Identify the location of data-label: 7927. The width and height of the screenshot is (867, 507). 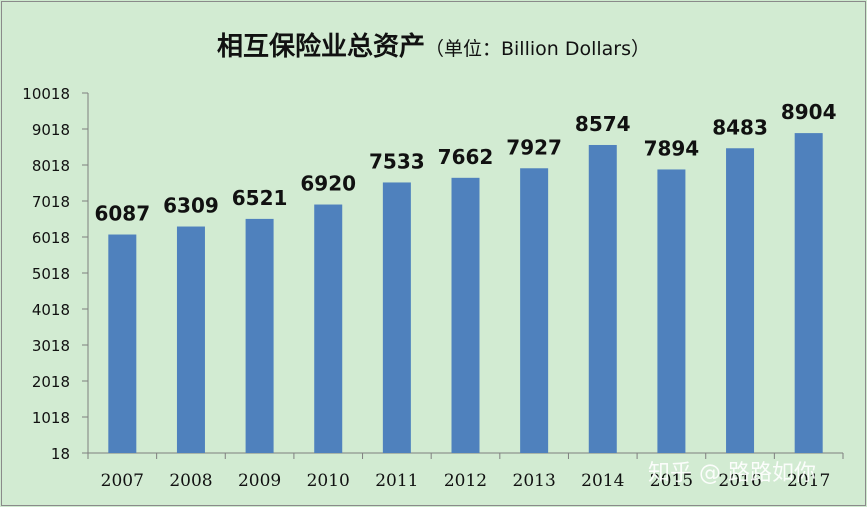
(534, 147).